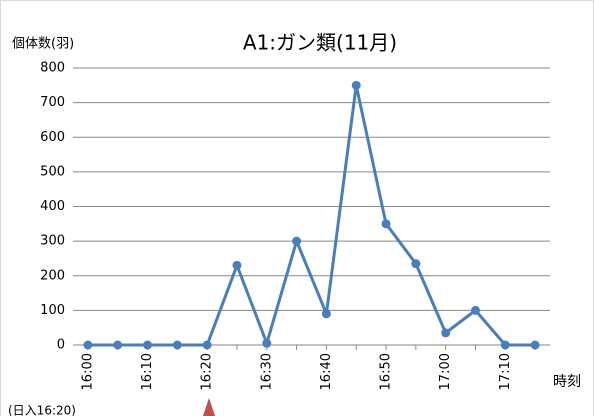 This screenshot has height=416, width=594. What do you see at coordinates (567, 382) in the screenshot?
I see `x-axis-label: 時刻` at bounding box center [567, 382].